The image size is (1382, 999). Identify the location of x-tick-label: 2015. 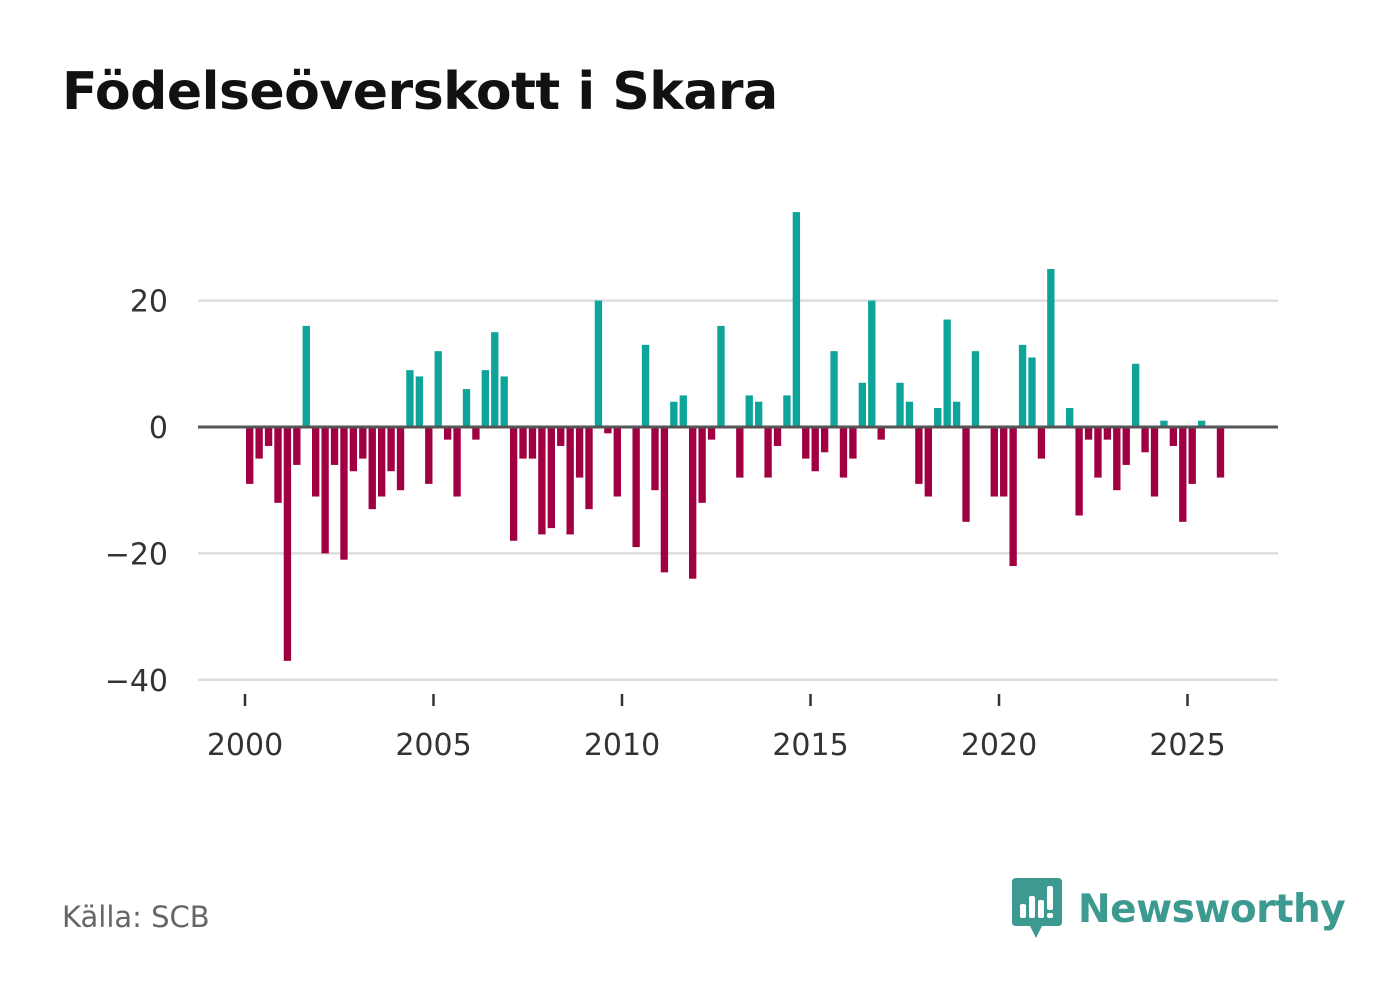
(810, 745).